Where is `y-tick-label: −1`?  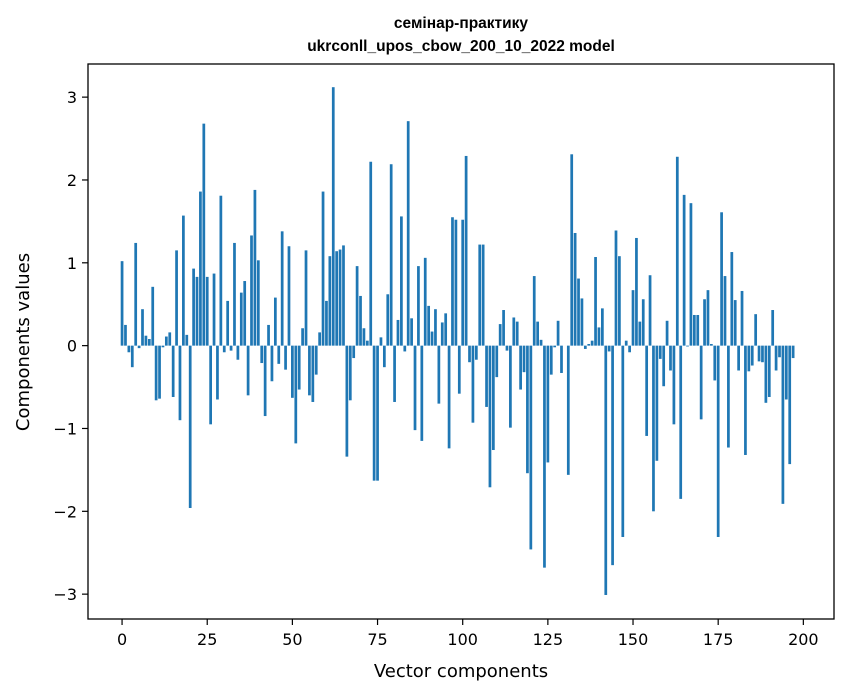 y-tick-label: −1 is located at coordinates (65, 428).